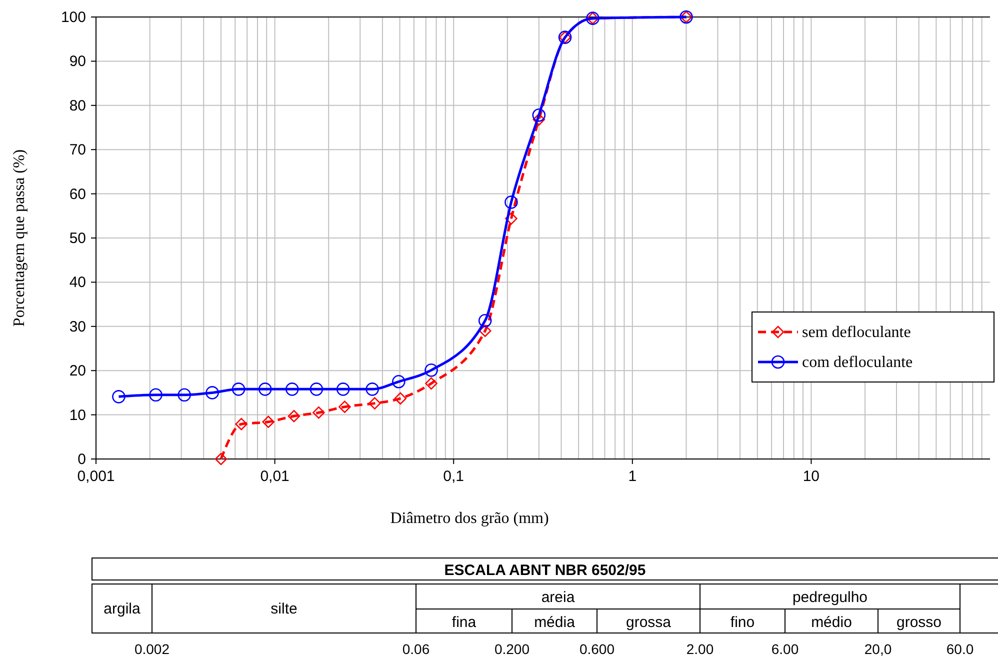  What do you see at coordinates (512, 649) in the screenshot?
I see `text: 0.200` at bounding box center [512, 649].